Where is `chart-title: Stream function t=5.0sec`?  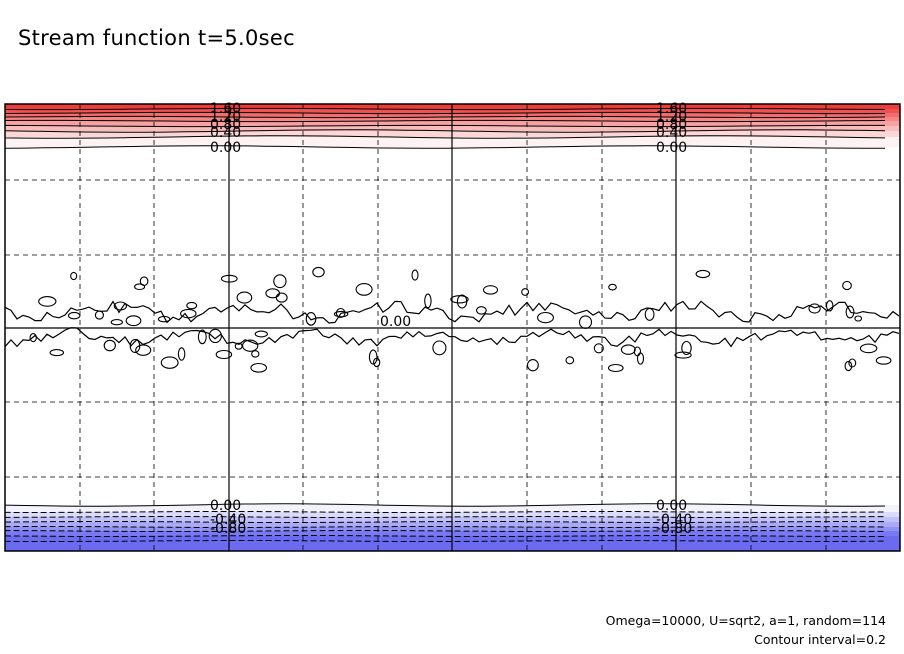
chart-title: Stream function t=5.0sec is located at coordinates (156, 38).